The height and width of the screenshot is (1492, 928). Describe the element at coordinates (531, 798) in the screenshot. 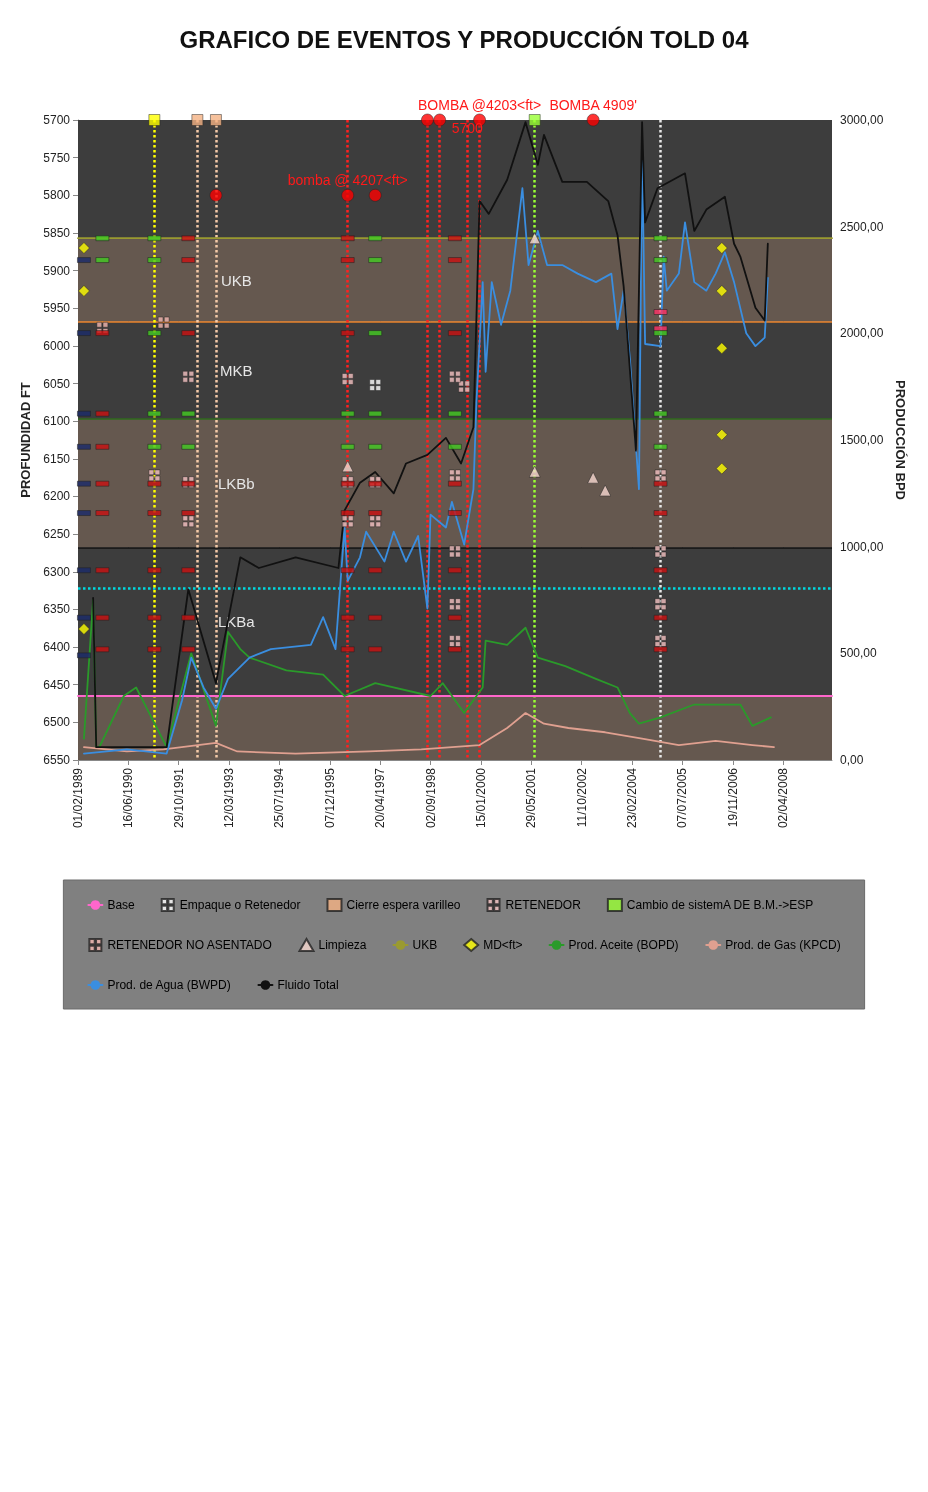

I see `x-tick-label: 29/05/2001` at that location.